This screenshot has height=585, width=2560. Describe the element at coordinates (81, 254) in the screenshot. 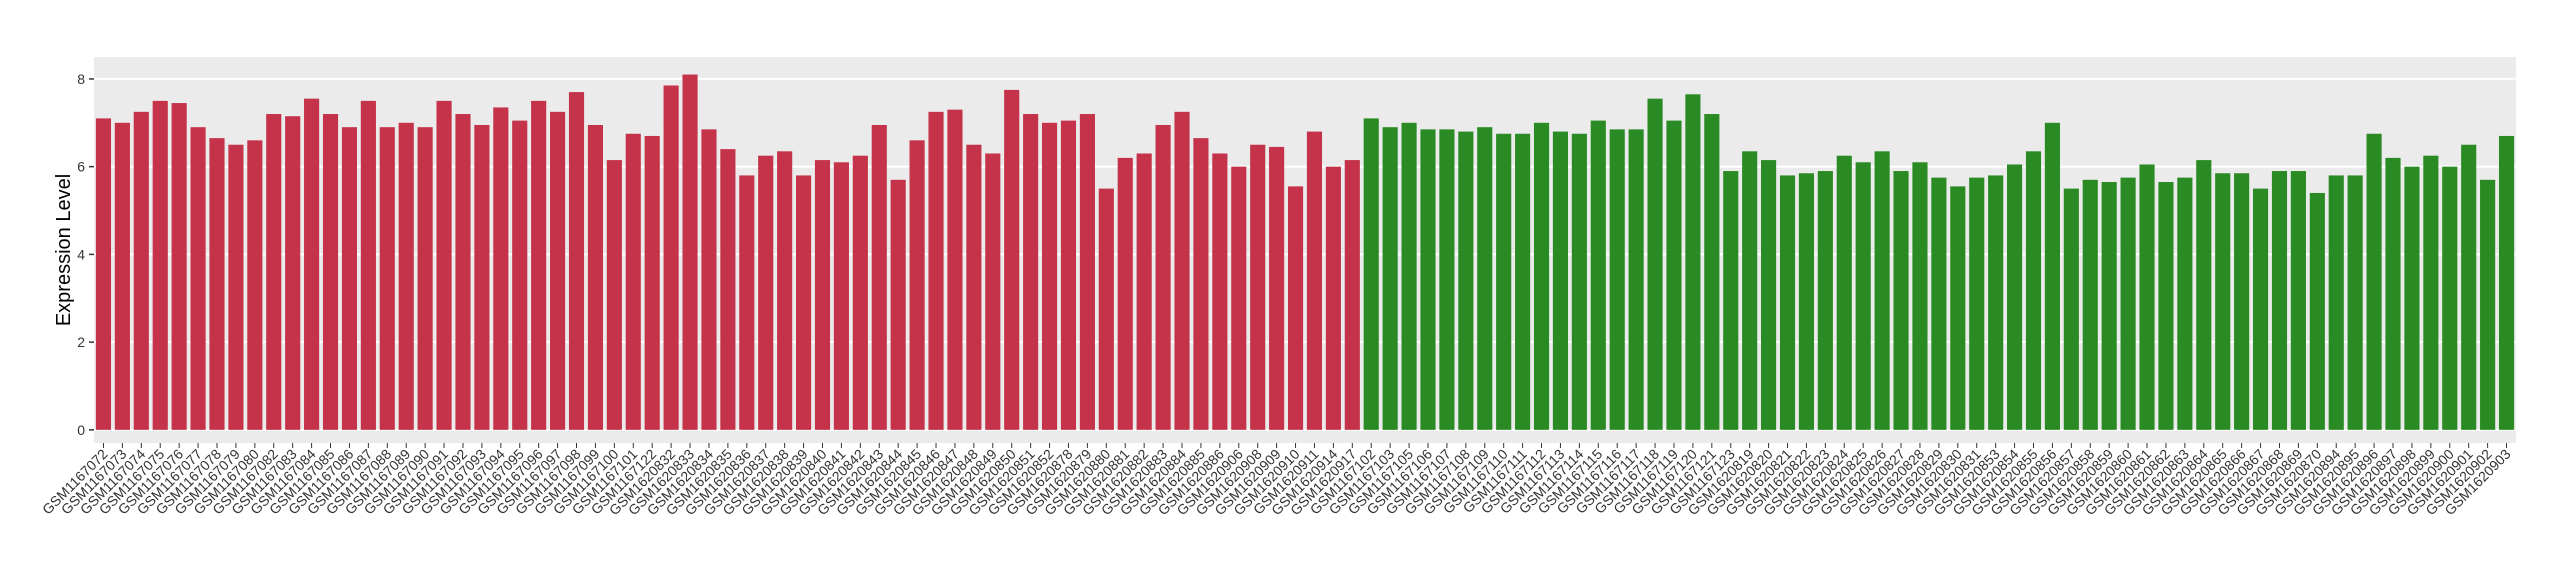

I see `y-tick-label: 4` at that location.